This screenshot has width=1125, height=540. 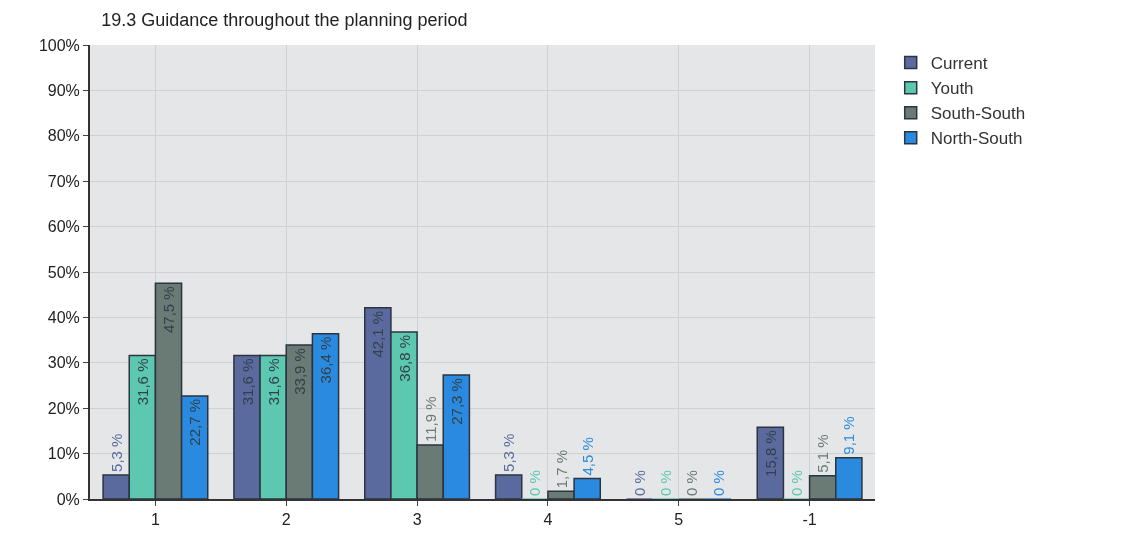 I want to click on data-label: 36,4 %, so click(x=325, y=360).